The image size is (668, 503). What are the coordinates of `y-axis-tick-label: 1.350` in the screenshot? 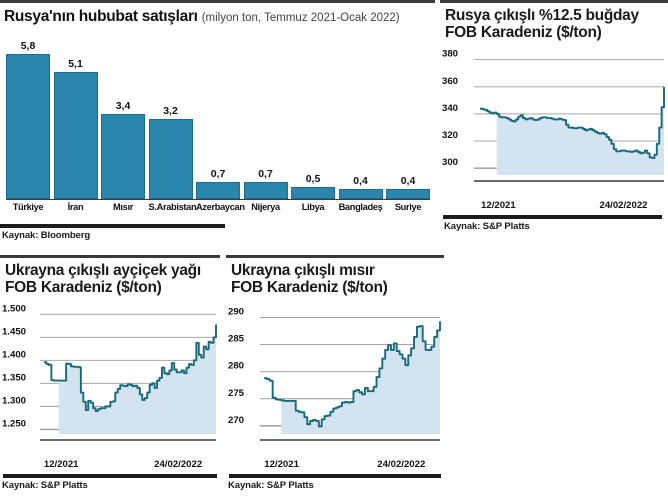 It's located at (14, 377).